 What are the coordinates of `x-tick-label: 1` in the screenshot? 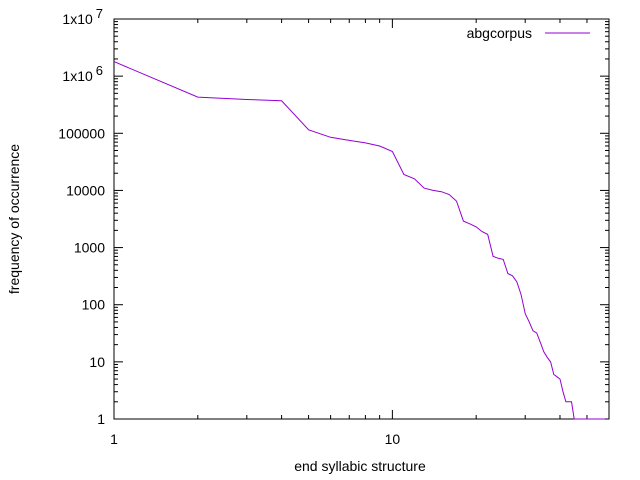 It's located at (114, 439).